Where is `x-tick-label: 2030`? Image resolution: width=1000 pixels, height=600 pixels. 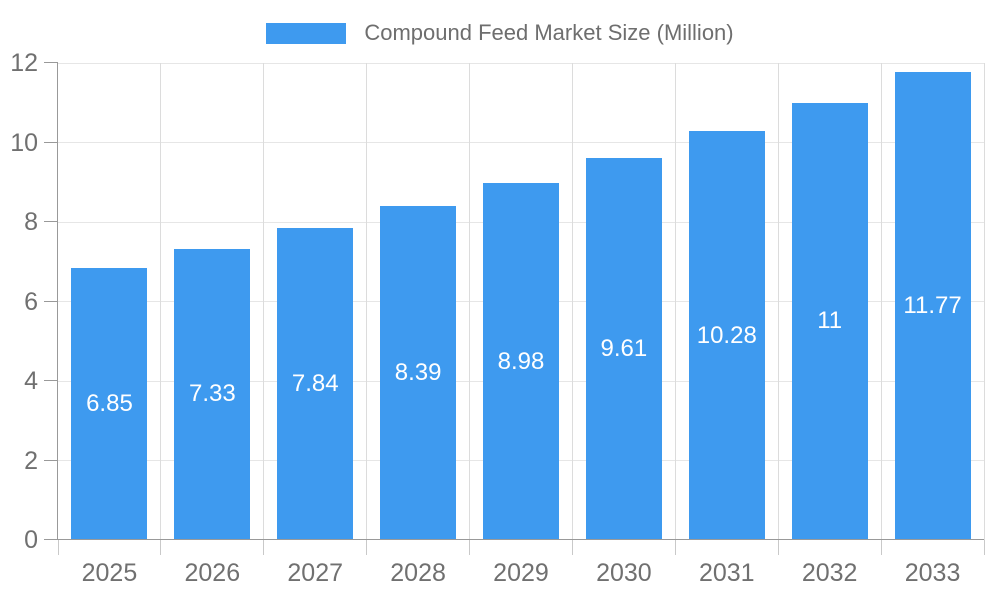
x-tick-label: 2030 is located at coordinates (624, 573).